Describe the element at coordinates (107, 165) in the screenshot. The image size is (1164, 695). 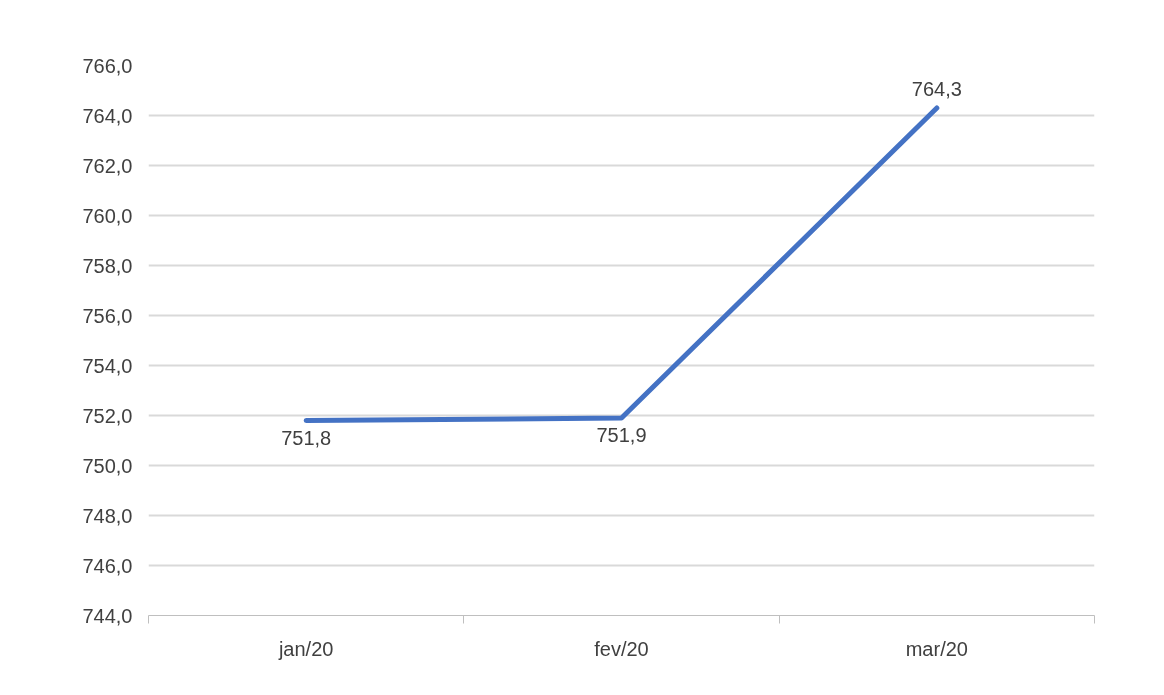
I see `y-tick-label: 762,0` at that location.